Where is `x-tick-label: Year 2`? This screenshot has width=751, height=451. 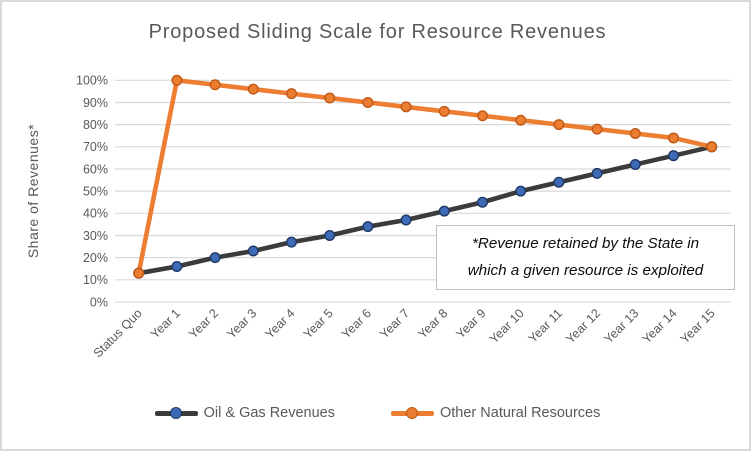
x-tick-label: Year 2 is located at coordinates (203, 323).